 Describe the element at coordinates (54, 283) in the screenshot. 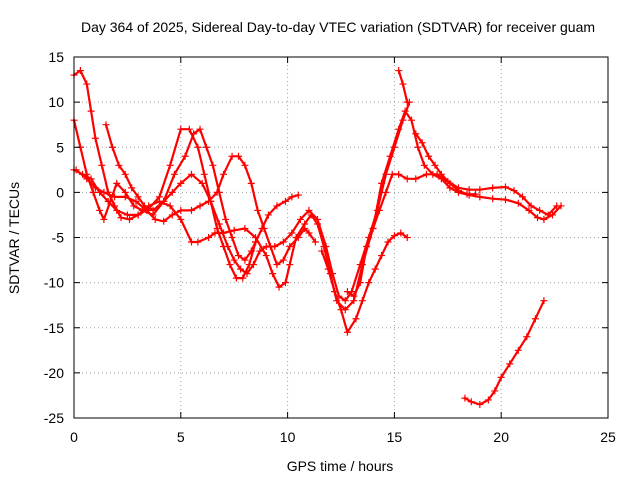

I see `y-tick-label: -10` at that location.